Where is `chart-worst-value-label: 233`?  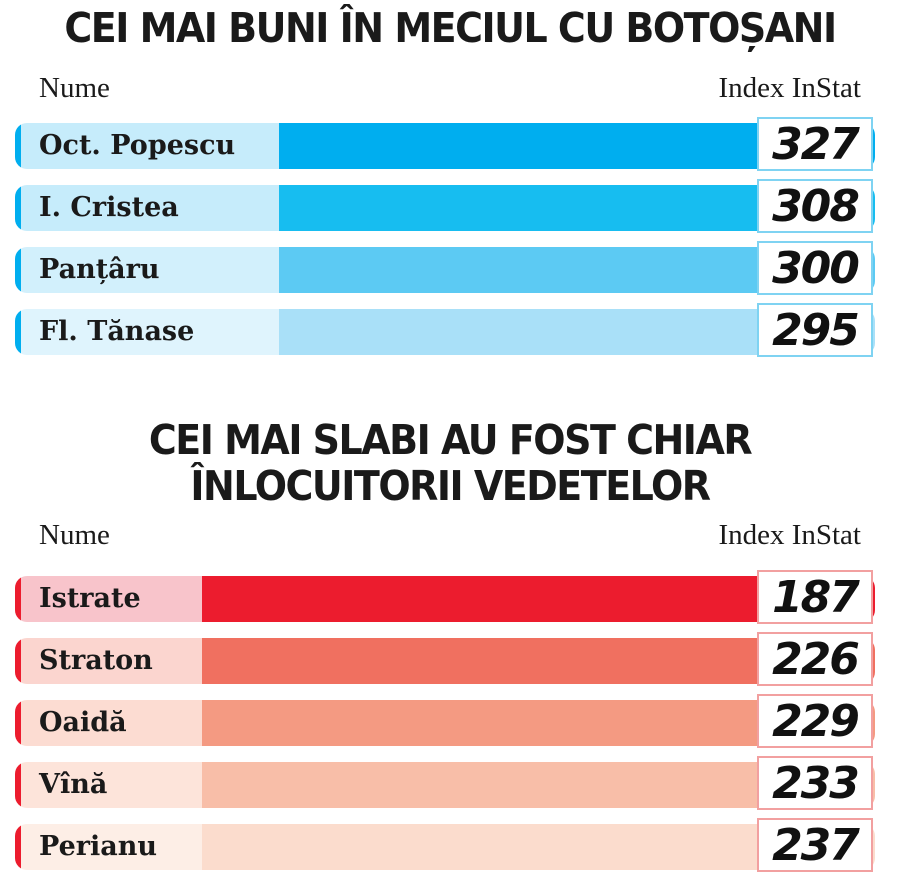 chart-worst-value-label: 233 is located at coordinates (815, 783).